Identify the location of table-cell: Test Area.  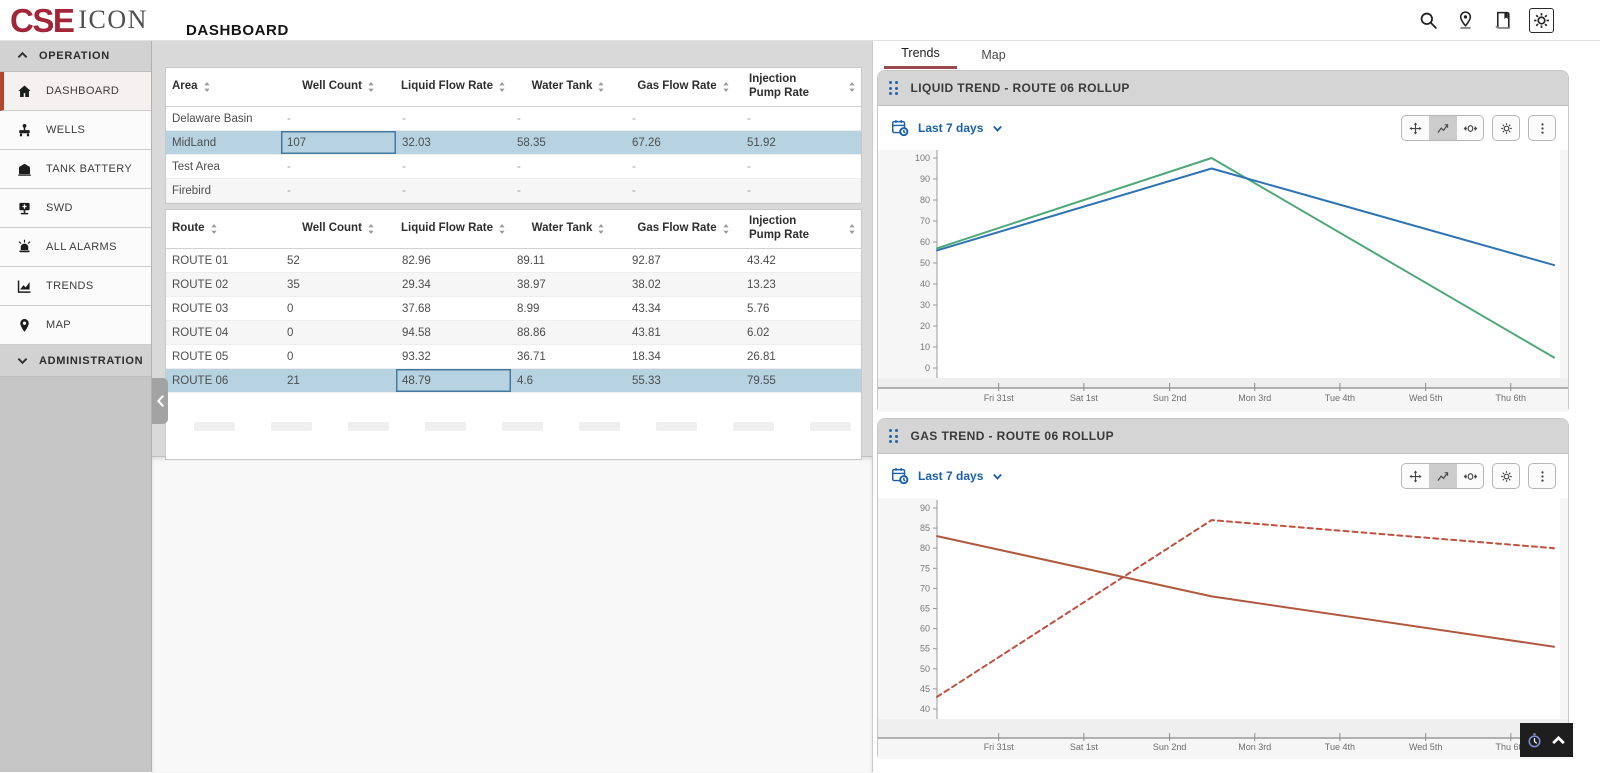
(196, 166).